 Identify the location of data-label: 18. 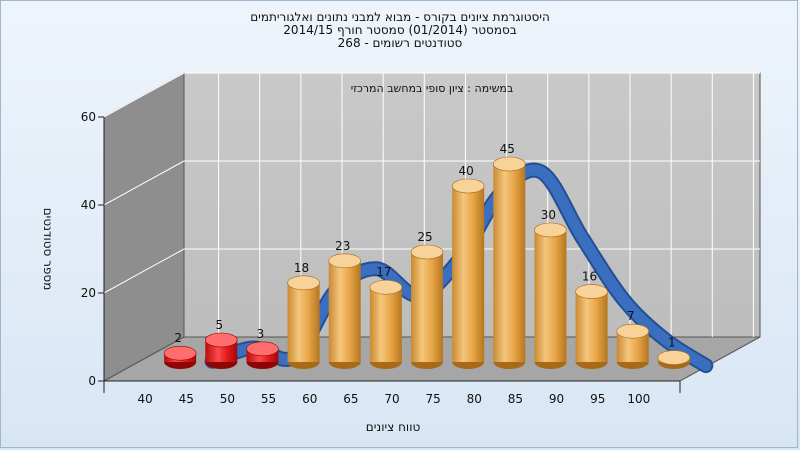
(301, 268).